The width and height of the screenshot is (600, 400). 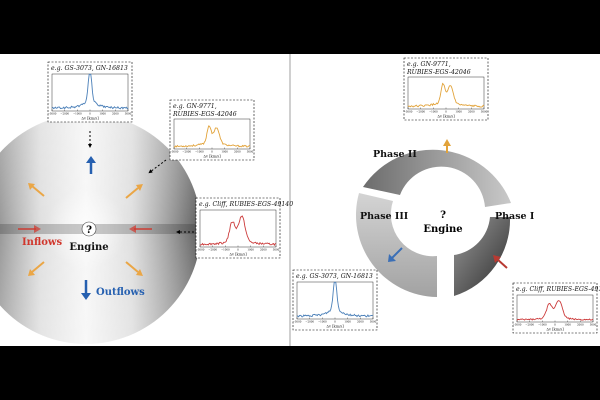 I want to click on phase-3-label: Phase III, so click(x=384, y=216).